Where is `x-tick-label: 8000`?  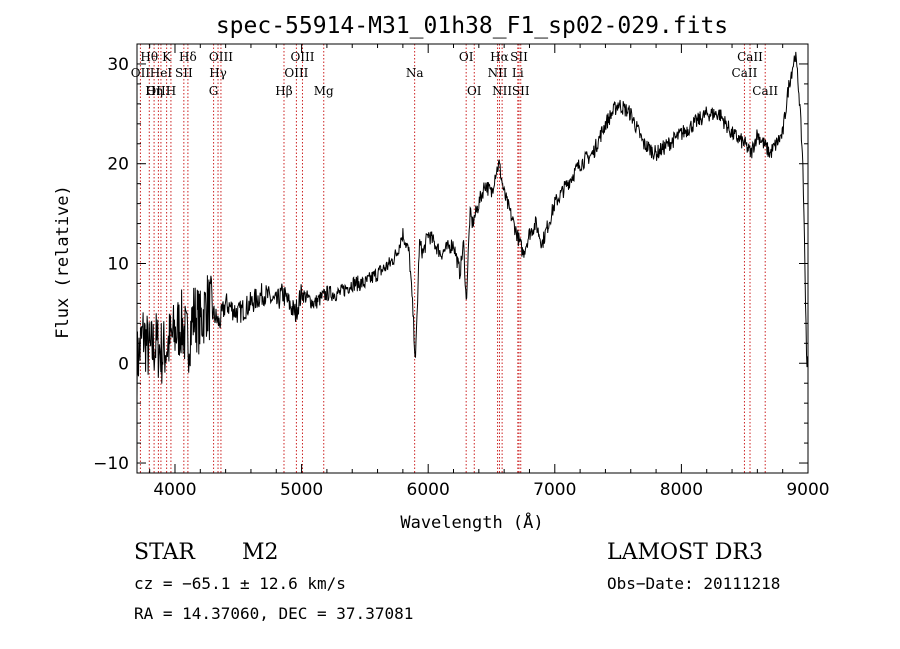
x-tick-label: 8000 is located at coordinates (681, 490).